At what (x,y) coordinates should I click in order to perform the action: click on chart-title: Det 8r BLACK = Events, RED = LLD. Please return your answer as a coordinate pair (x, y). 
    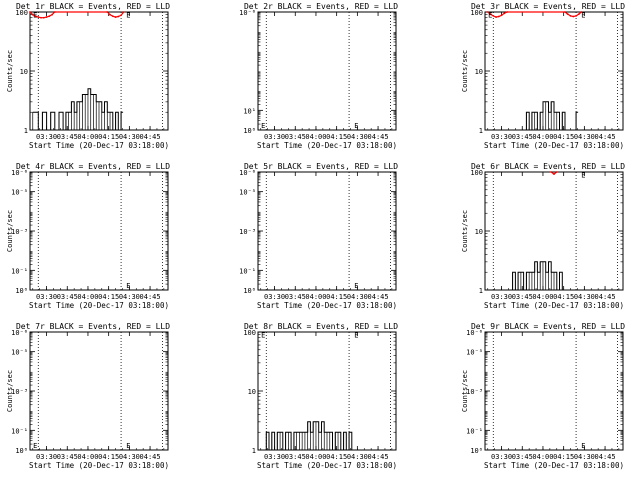
    Looking at the image, I should click on (321, 326).